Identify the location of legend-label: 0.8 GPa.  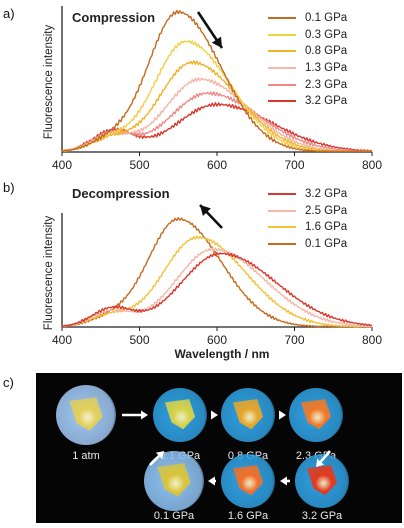
(326, 51).